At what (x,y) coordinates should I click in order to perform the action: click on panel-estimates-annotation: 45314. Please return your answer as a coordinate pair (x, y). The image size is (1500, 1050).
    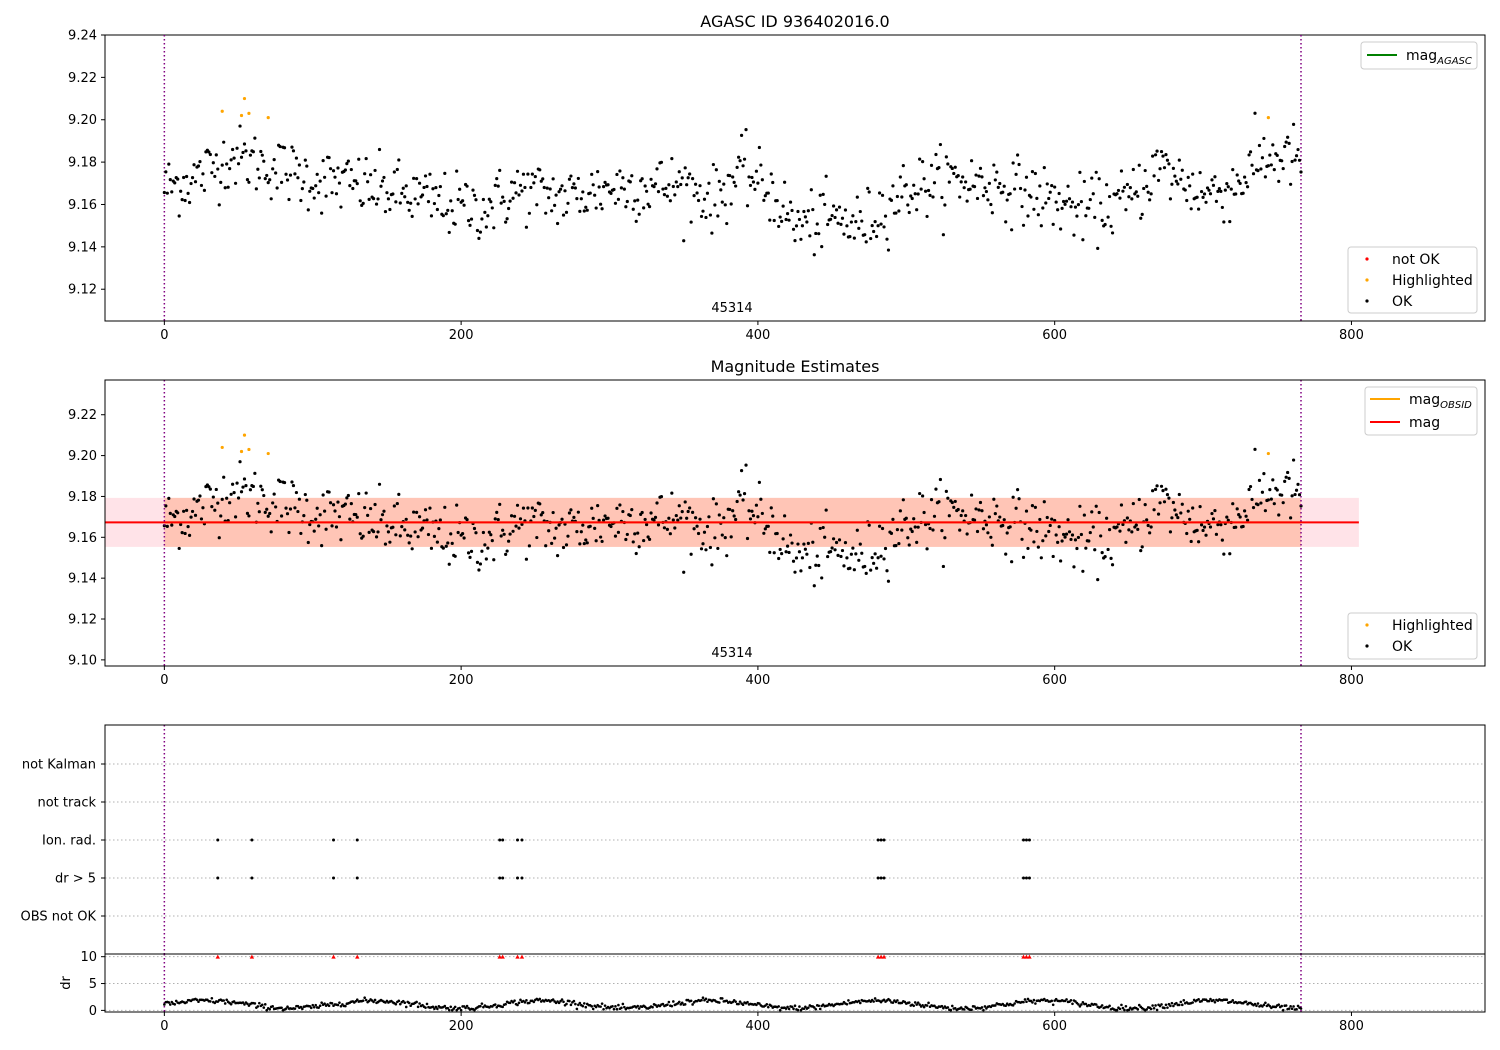
    Looking at the image, I should click on (731, 653).